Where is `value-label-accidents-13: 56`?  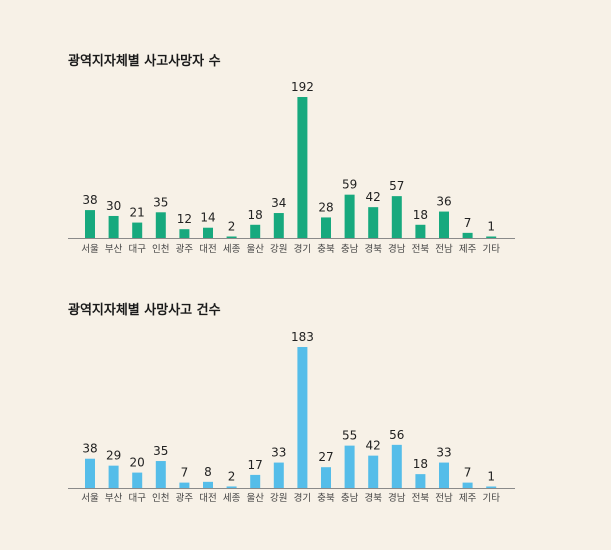 value-label-accidents-13: 56 is located at coordinates (396, 435).